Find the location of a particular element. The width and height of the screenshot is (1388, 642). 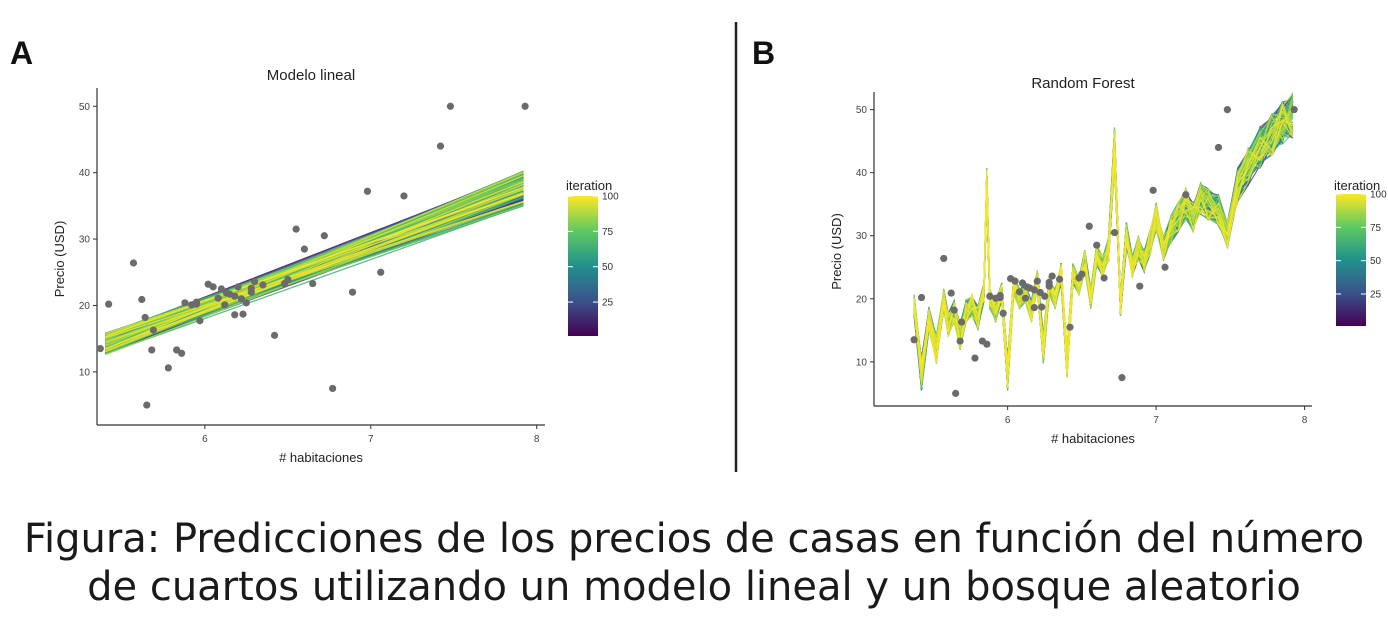

y-tick-label: 20 is located at coordinates (85, 306).